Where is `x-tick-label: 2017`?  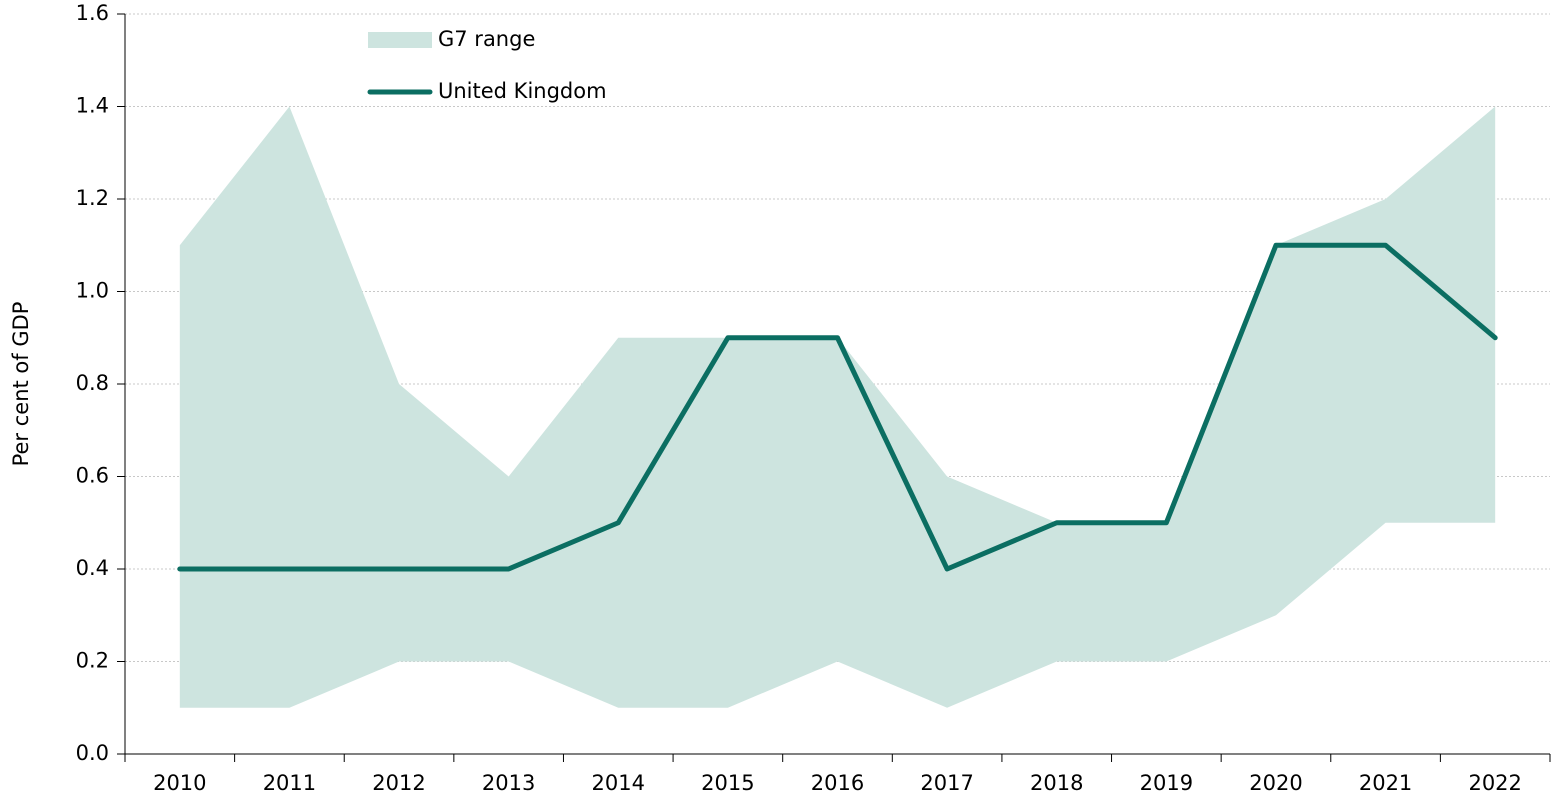
x-tick-label: 2017 is located at coordinates (946, 783).